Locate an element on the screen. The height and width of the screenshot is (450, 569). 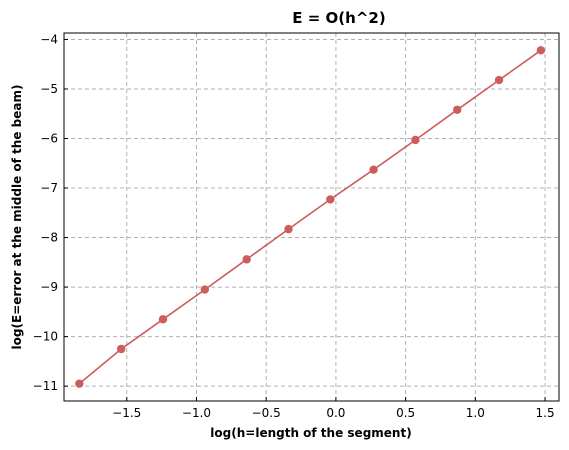
y-tick-label: −6 is located at coordinates (49, 138).